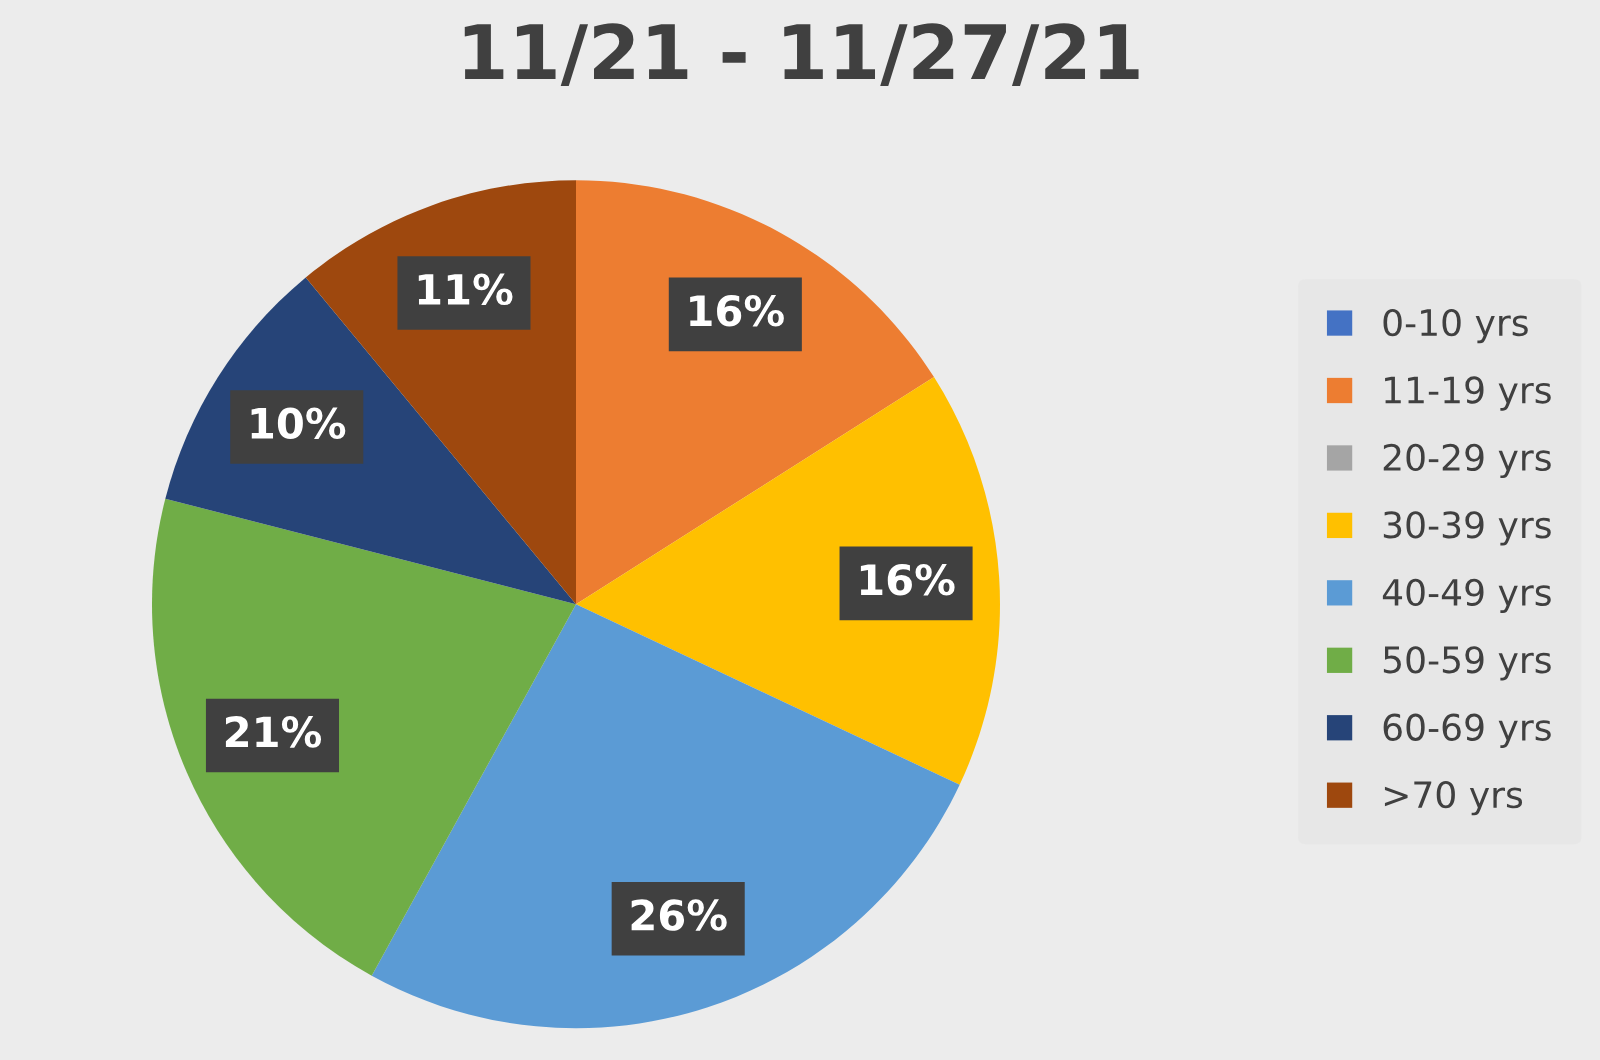 Image resolution: width=1600 pixels, height=1060 pixels. I want to click on chart-title: 11/21 - 11/27/21, so click(801, 54).